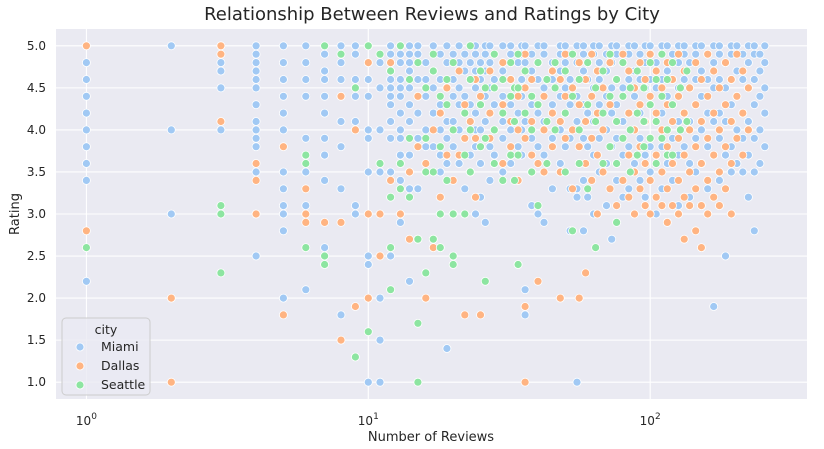  I want to click on legend-marker, so click(80, 385).